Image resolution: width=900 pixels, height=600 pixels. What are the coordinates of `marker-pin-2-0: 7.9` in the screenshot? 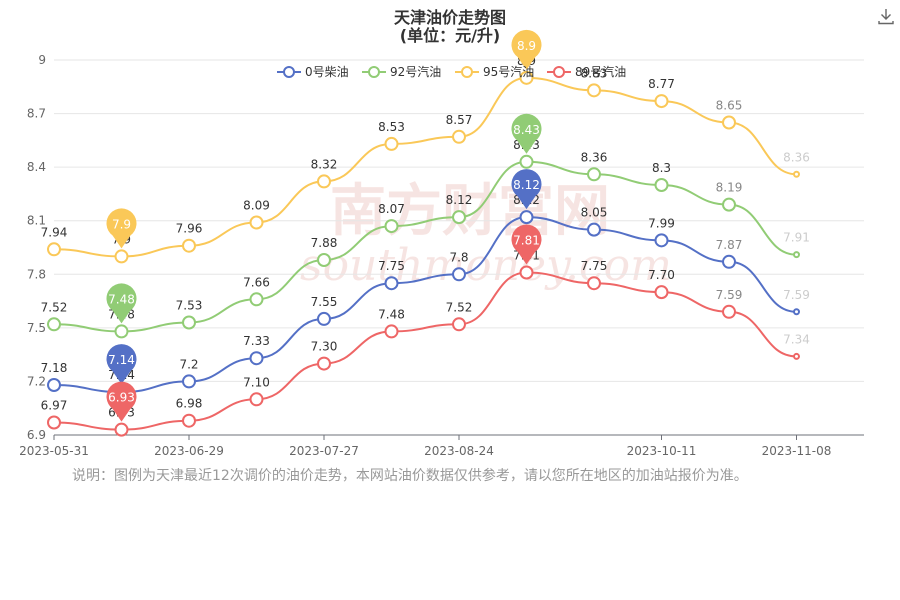 It's located at (121, 228).